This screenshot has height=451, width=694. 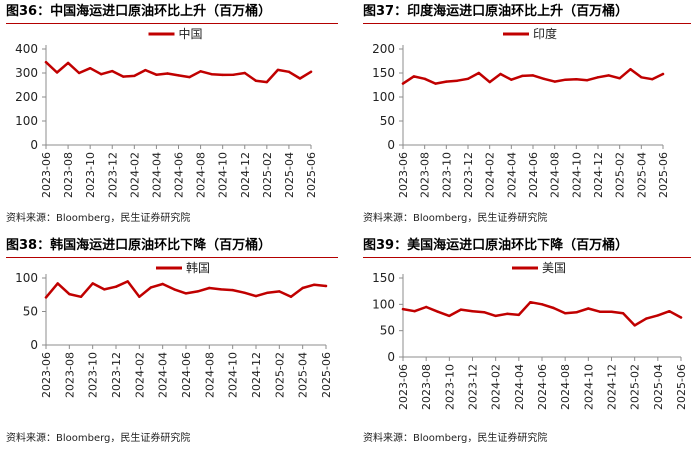 I want to click on chart-title: 图38：韩国海运进口原油环比下降（百万桶）, so click(x=139, y=245).